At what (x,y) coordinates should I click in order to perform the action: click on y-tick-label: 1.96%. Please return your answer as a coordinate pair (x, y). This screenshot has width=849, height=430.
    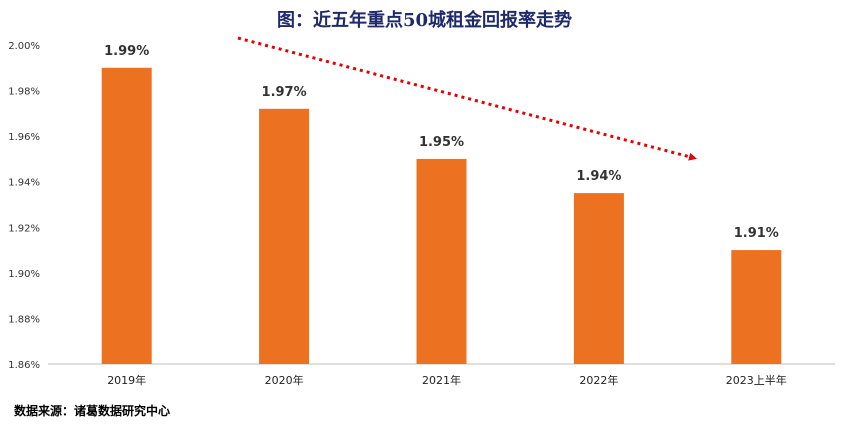
    Looking at the image, I should click on (24, 137).